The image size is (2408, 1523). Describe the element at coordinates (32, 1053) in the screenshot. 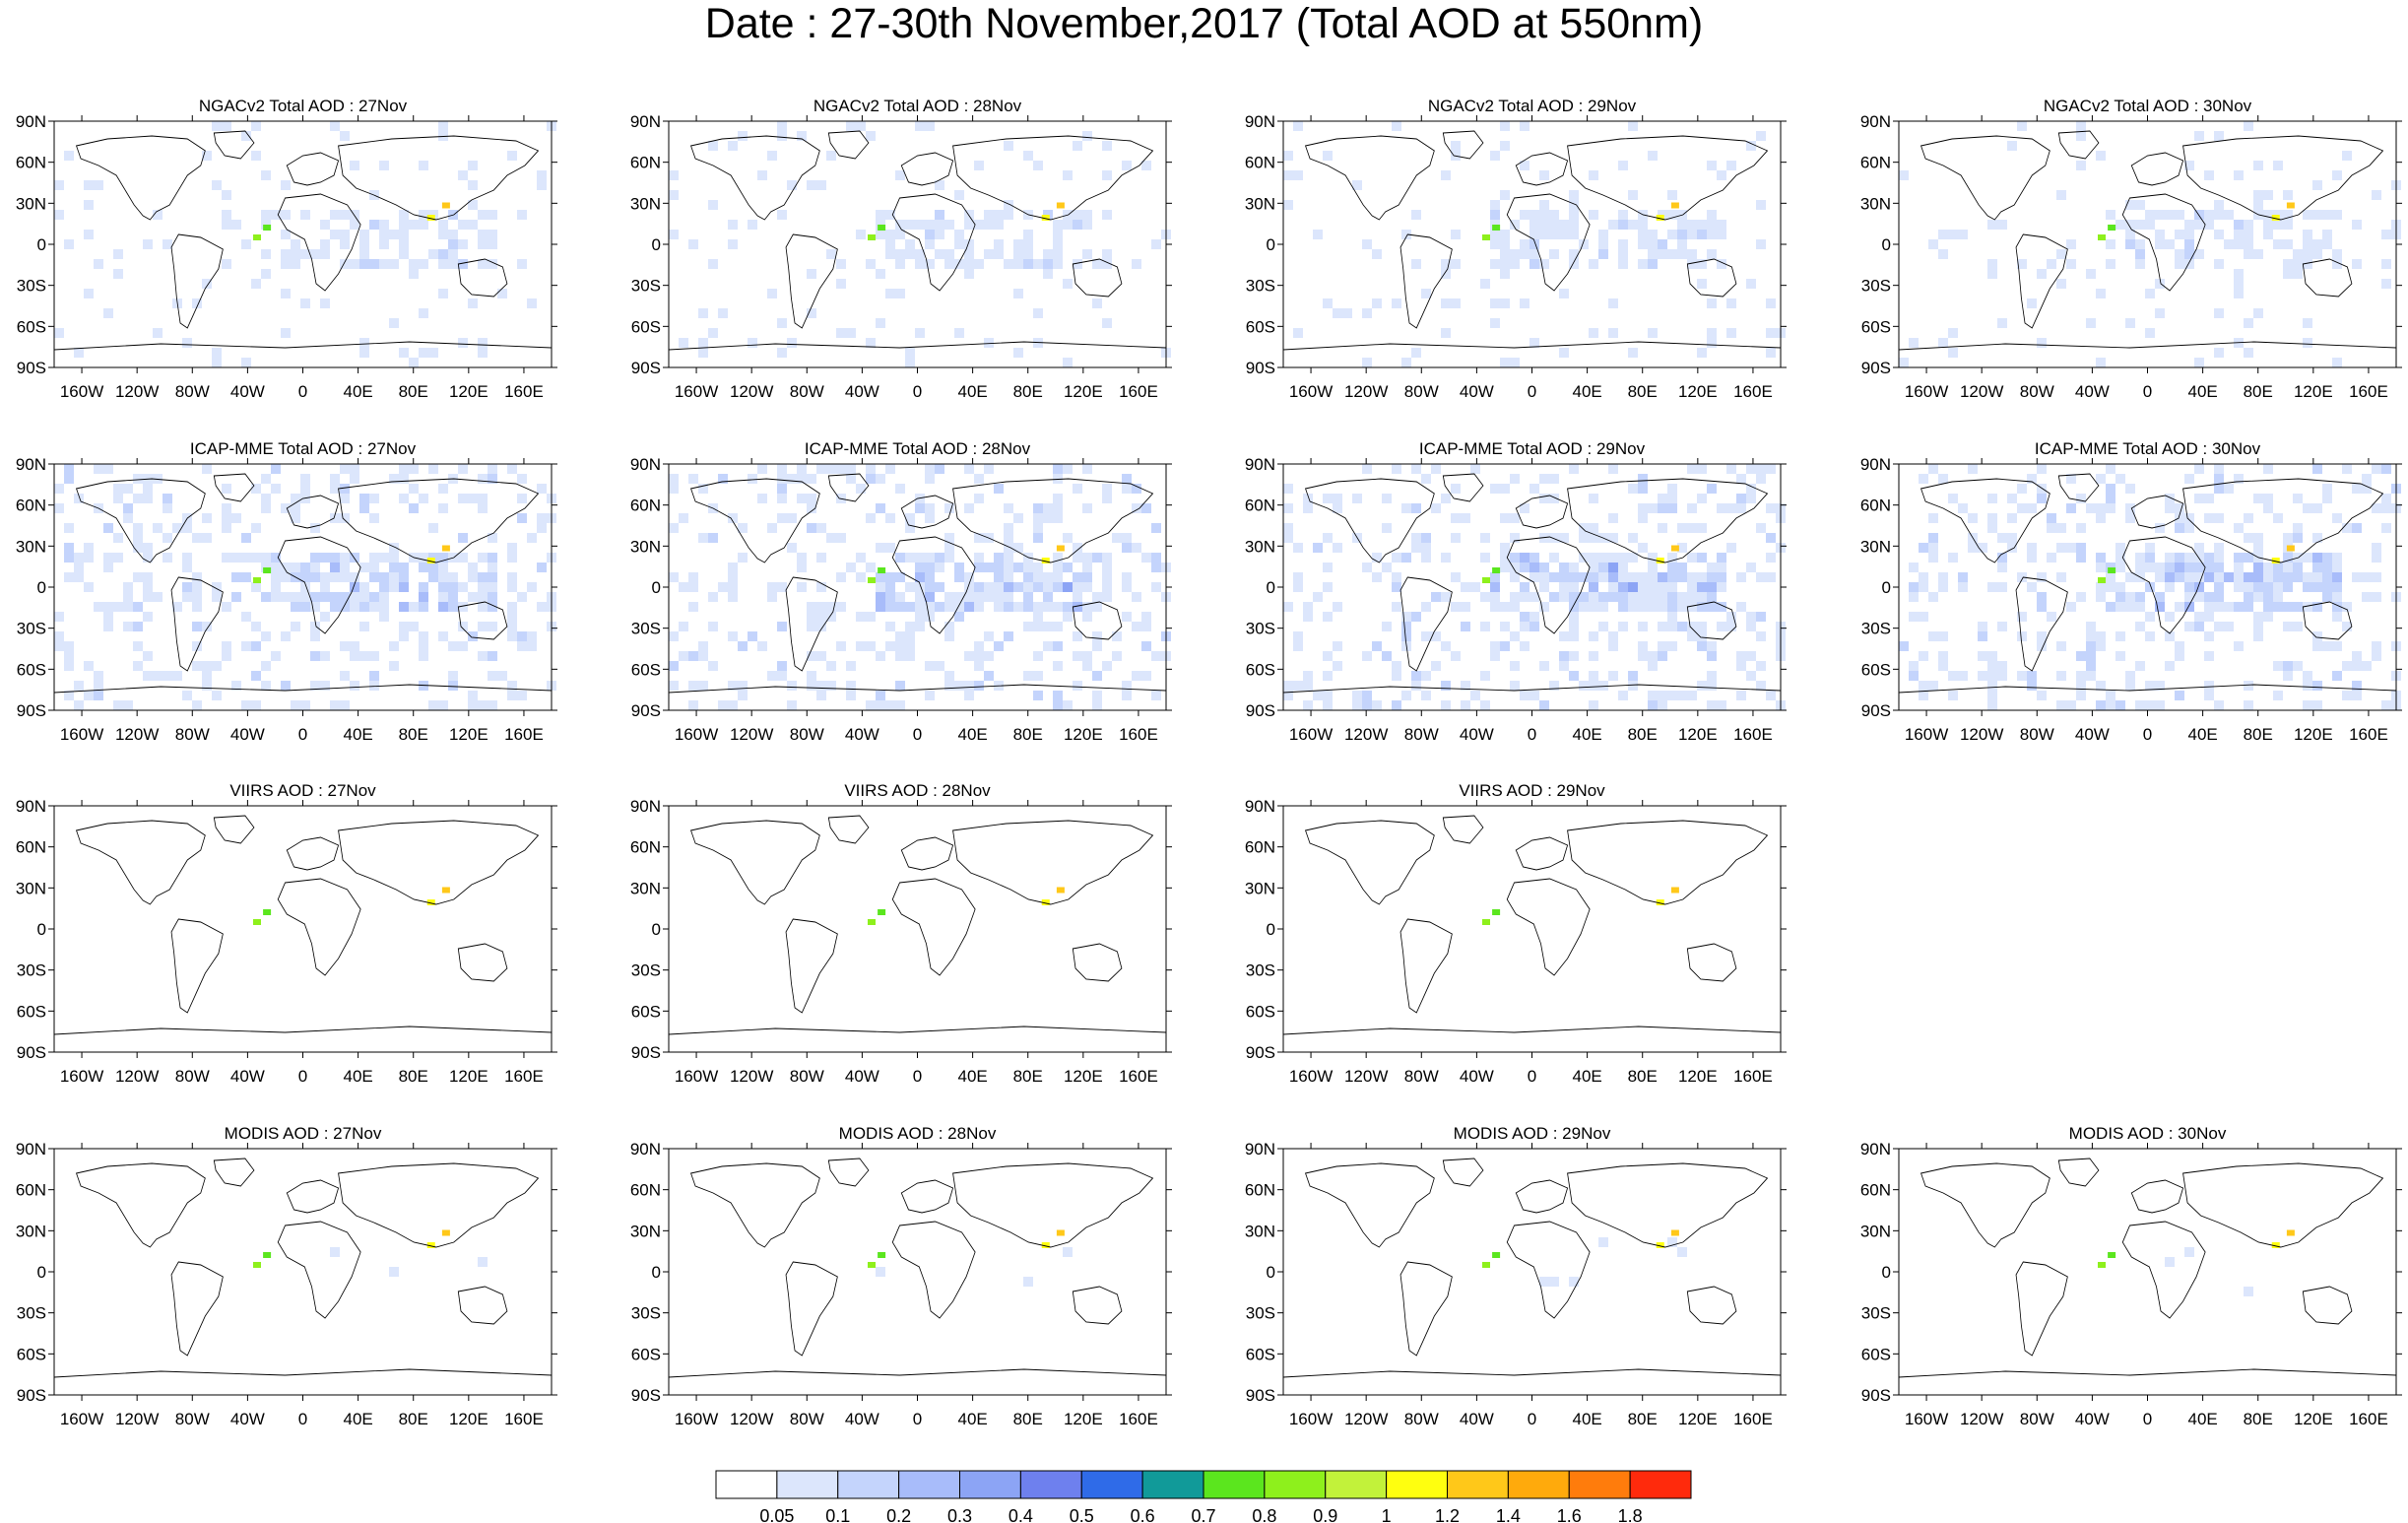

I see `lat-tick-label: 90S` at that location.